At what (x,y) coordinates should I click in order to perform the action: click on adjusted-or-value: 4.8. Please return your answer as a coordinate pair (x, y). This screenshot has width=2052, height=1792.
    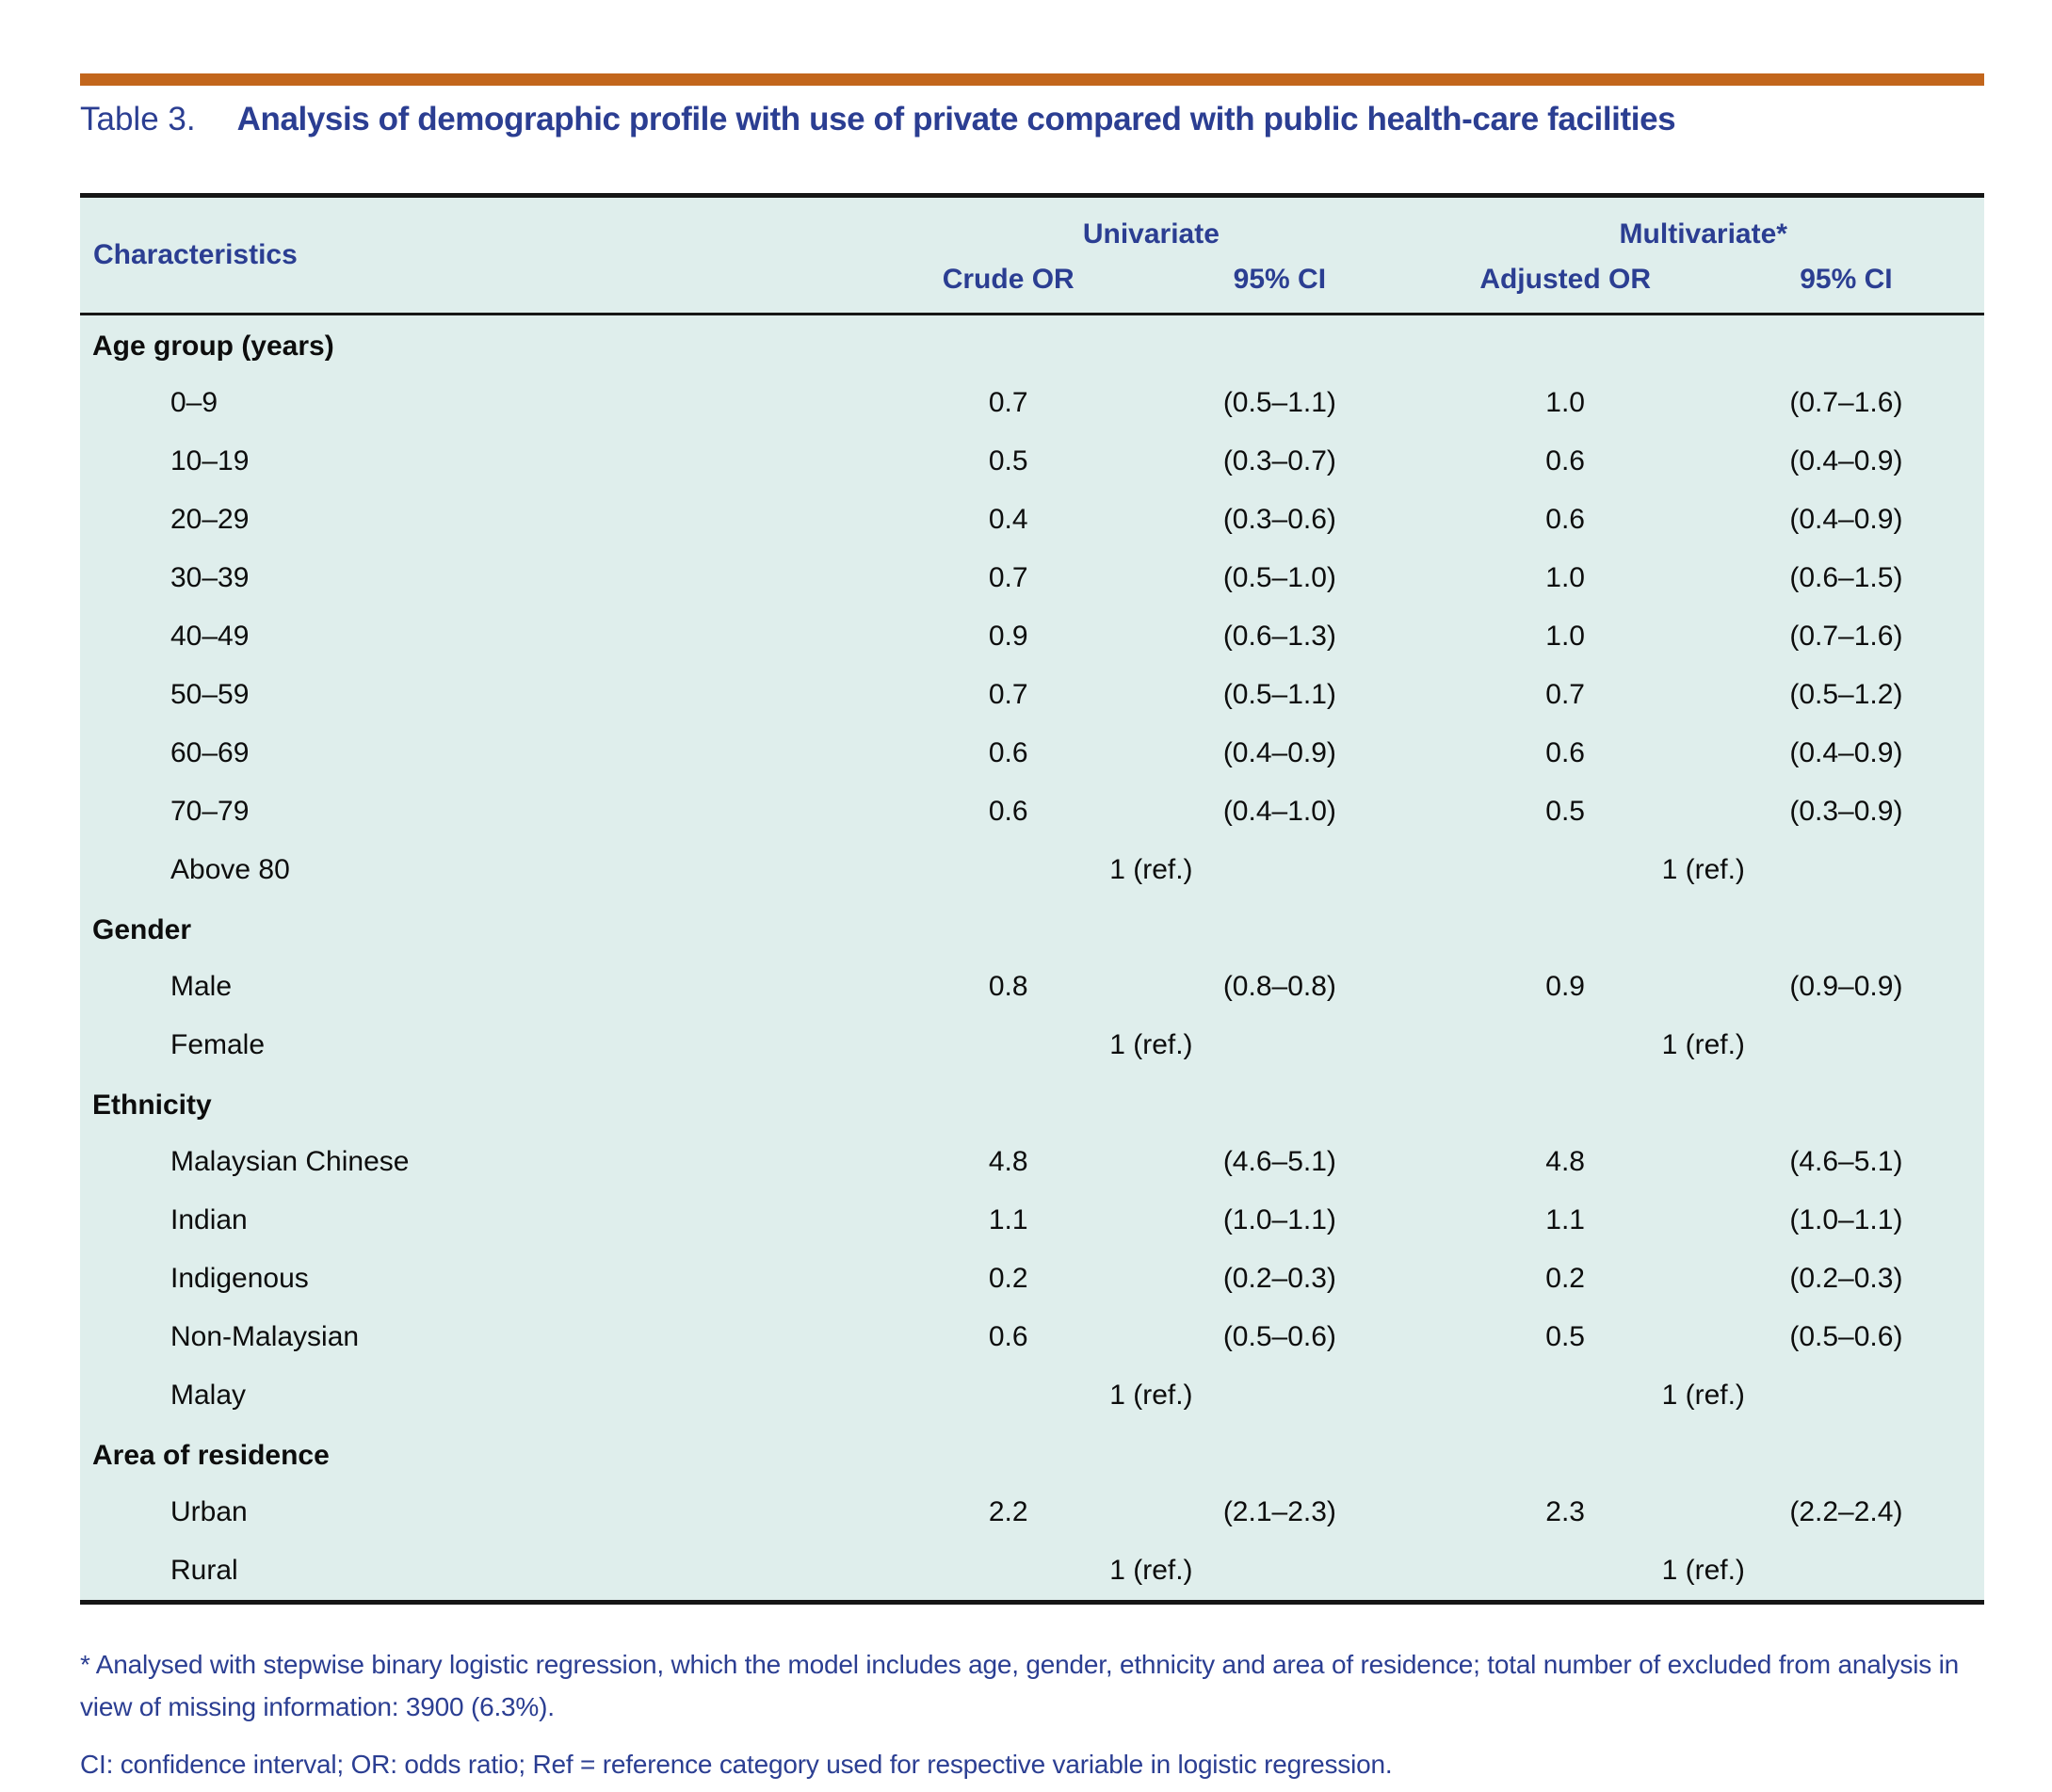
    Looking at the image, I should click on (1565, 1161).